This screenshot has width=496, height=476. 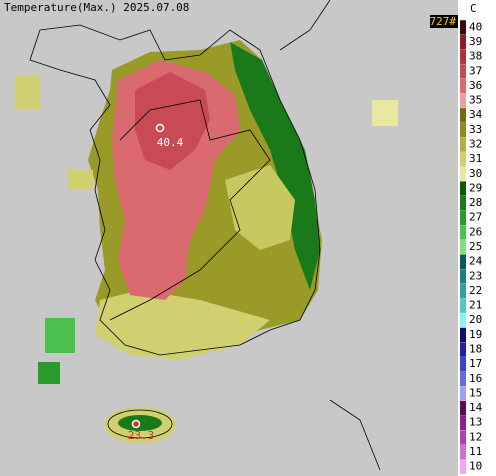 What do you see at coordinates (141, 435) in the screenshot?
I see `min-label: 23.3` at bounding box center [141, 435].